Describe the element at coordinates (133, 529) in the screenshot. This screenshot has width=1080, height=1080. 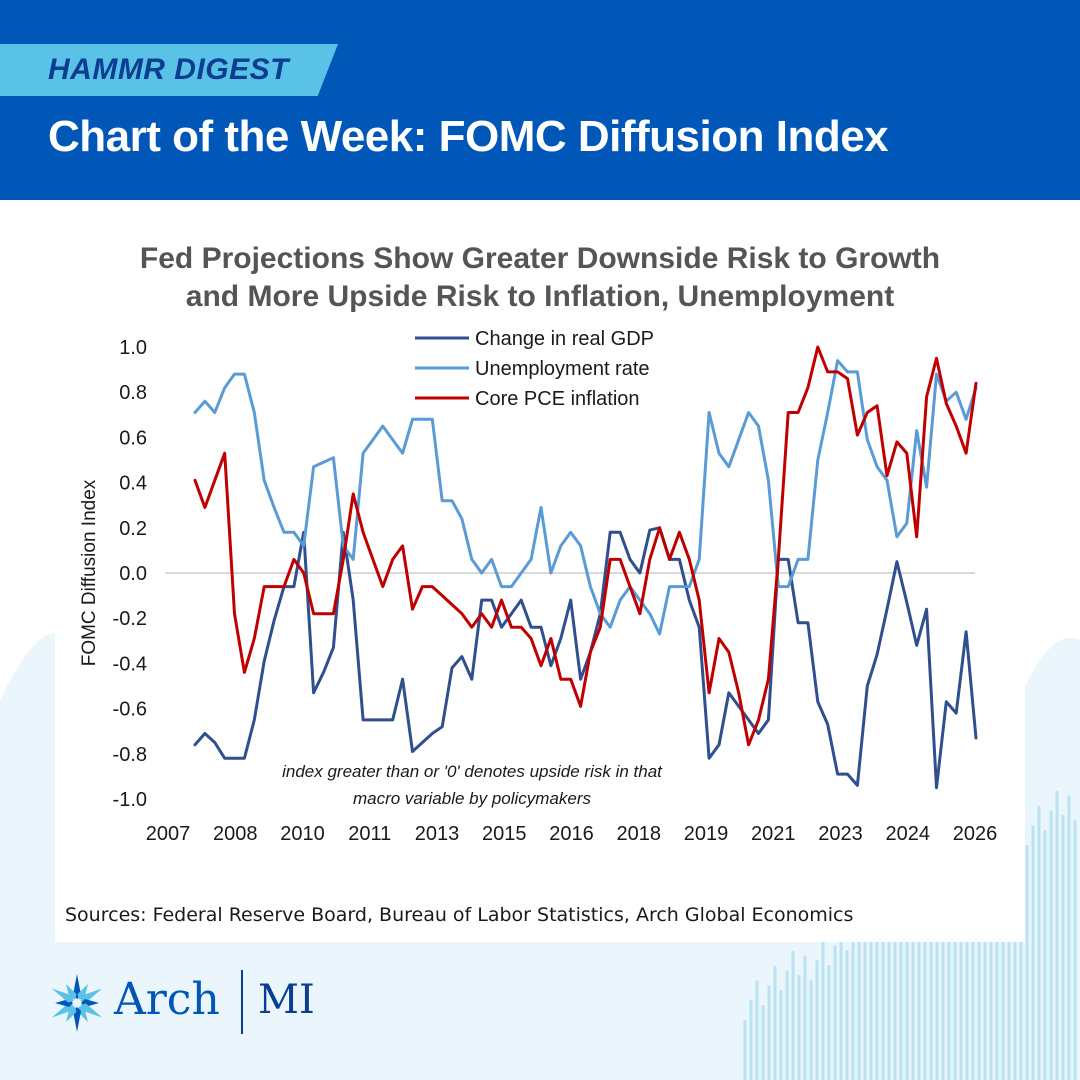
I see `y-tick-label: 0.2` at that location.